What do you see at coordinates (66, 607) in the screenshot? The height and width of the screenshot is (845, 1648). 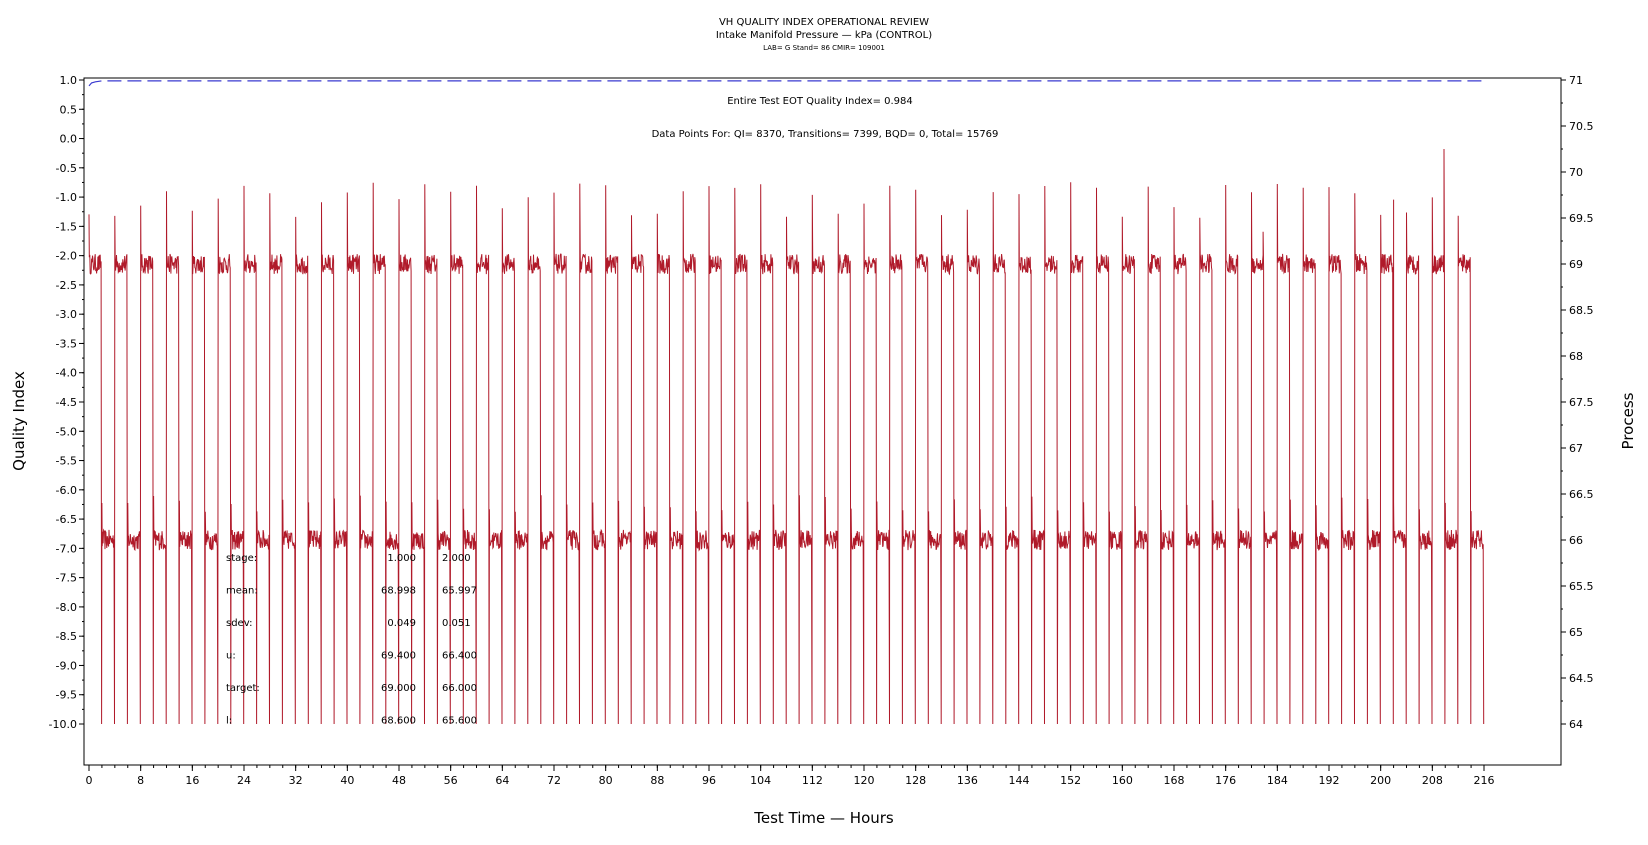 I see `left-tick-label: -8.0` at bounding box center [66, 607].